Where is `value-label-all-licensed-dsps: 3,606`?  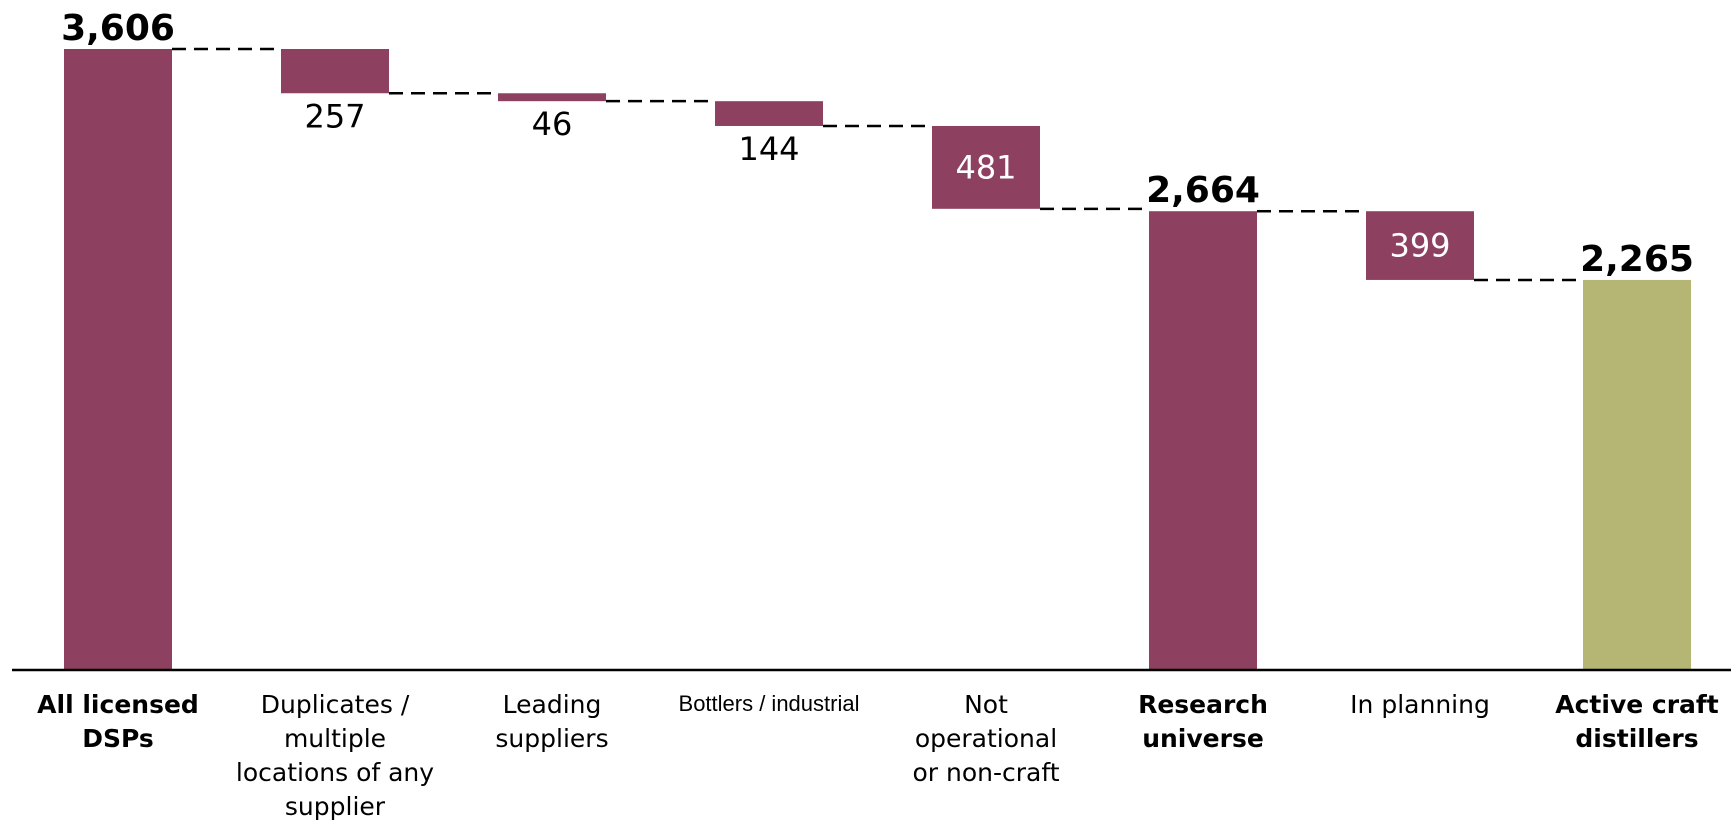
value-label-all-licensed-dsps: 3,606 is located at coordinates (118, 28).